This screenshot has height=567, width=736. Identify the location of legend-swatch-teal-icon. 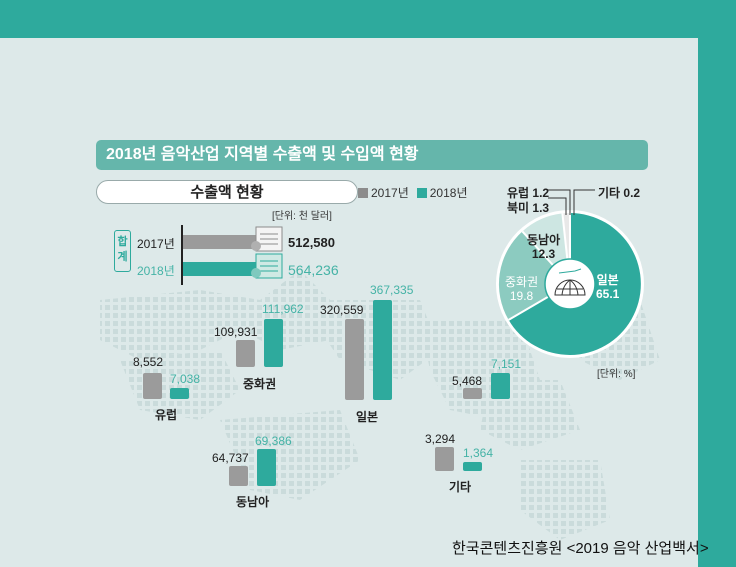
(421, 193).